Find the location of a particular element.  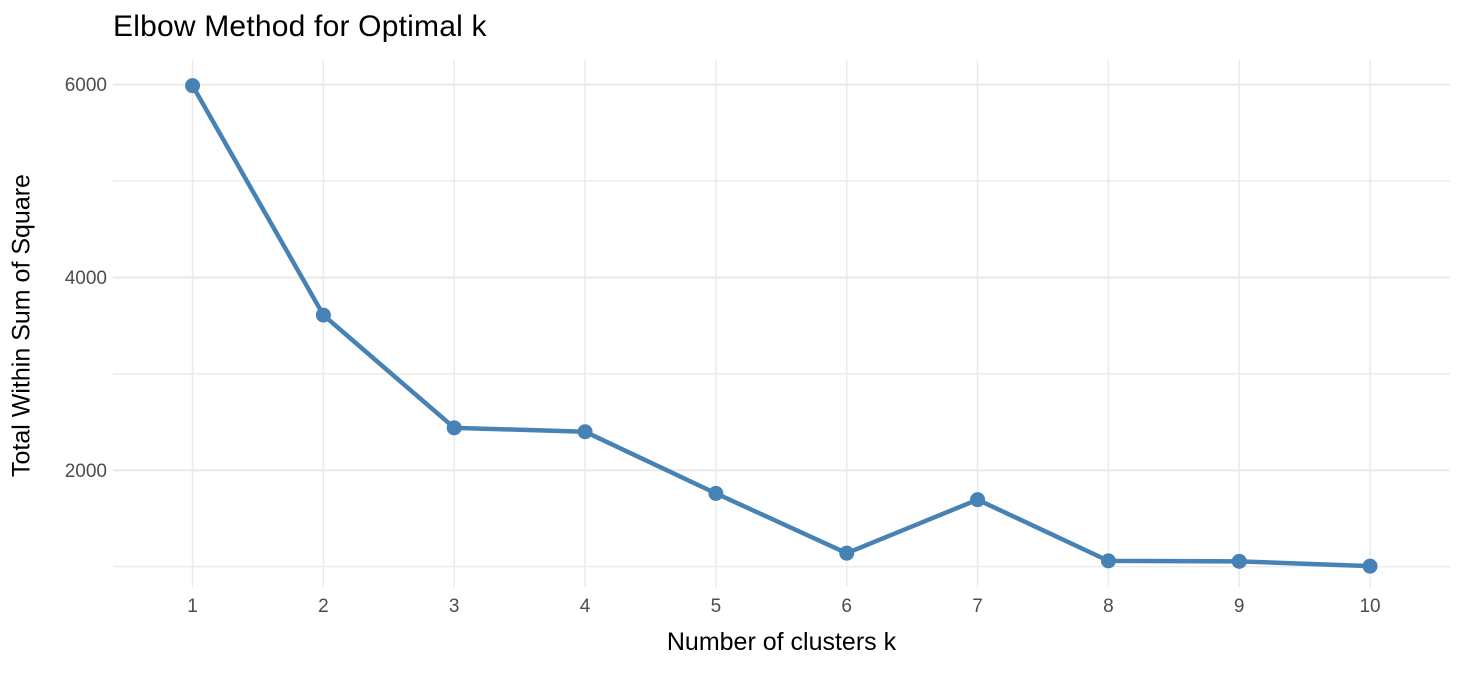

x-tick-label: 4 is located at coordinates (585, 606).